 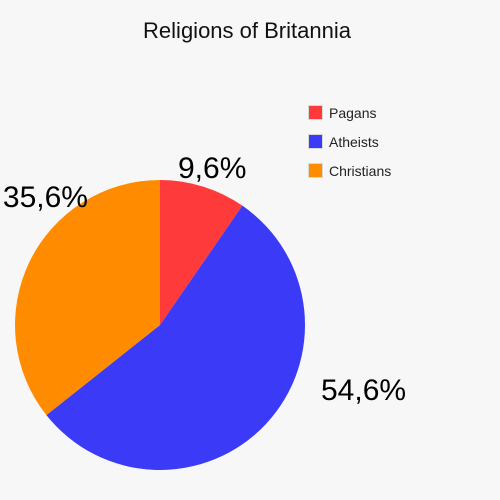 I want to click on legend-item-atheists: Atheists, so click(x=349, y=141).